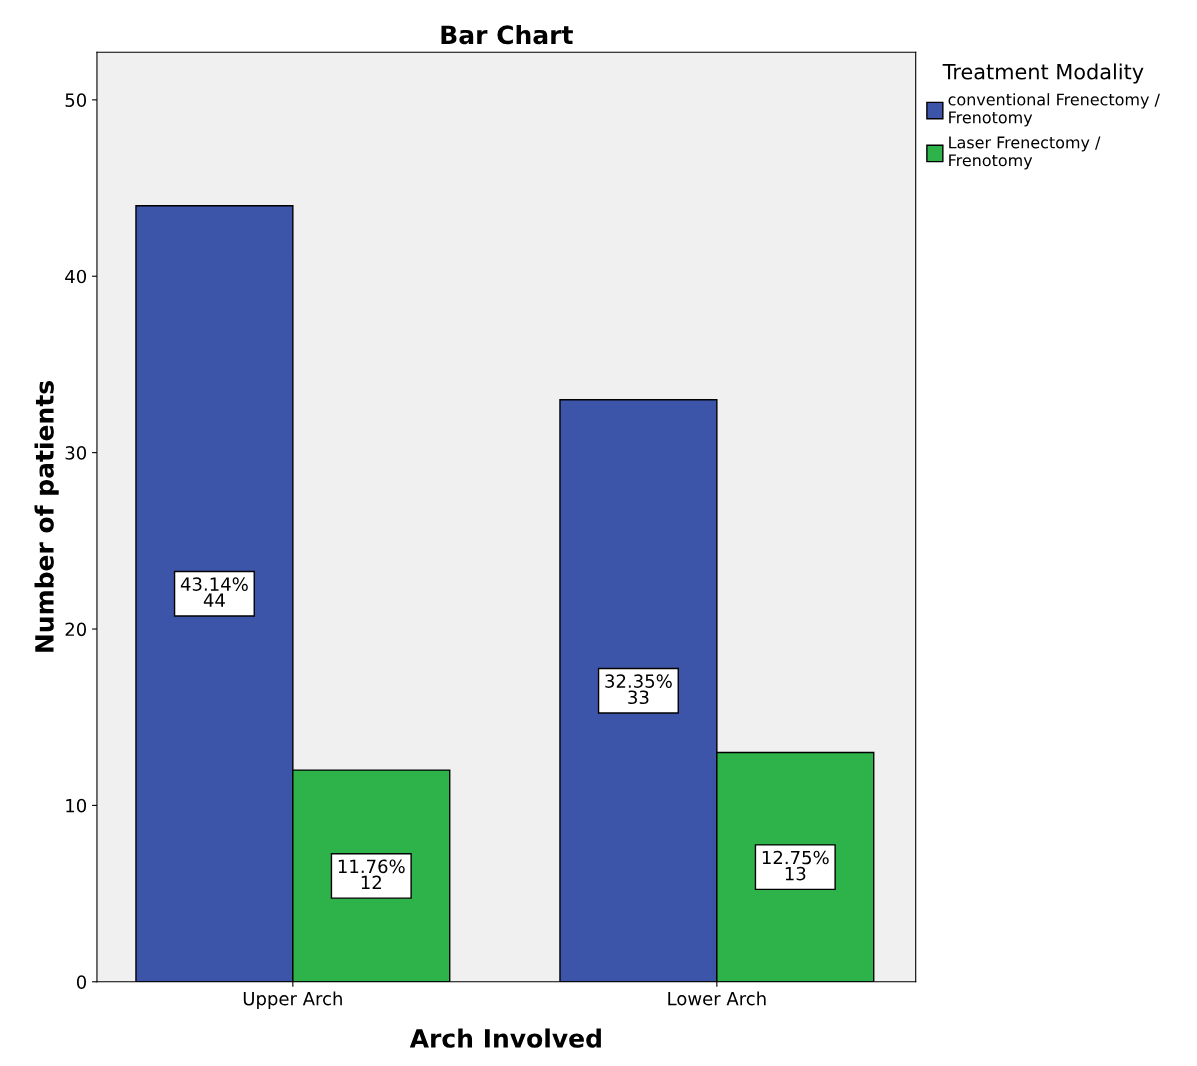  What do you see at coordinates (76, 629) in the screenshot?
I see `y-tick-label: 20` at bounding box center [76, 629].